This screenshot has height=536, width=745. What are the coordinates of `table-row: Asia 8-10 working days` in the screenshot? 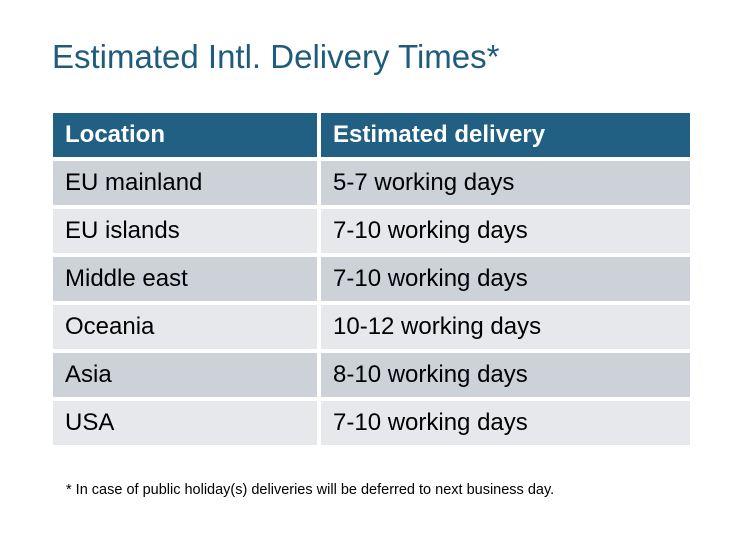 It's located at (371, 375).